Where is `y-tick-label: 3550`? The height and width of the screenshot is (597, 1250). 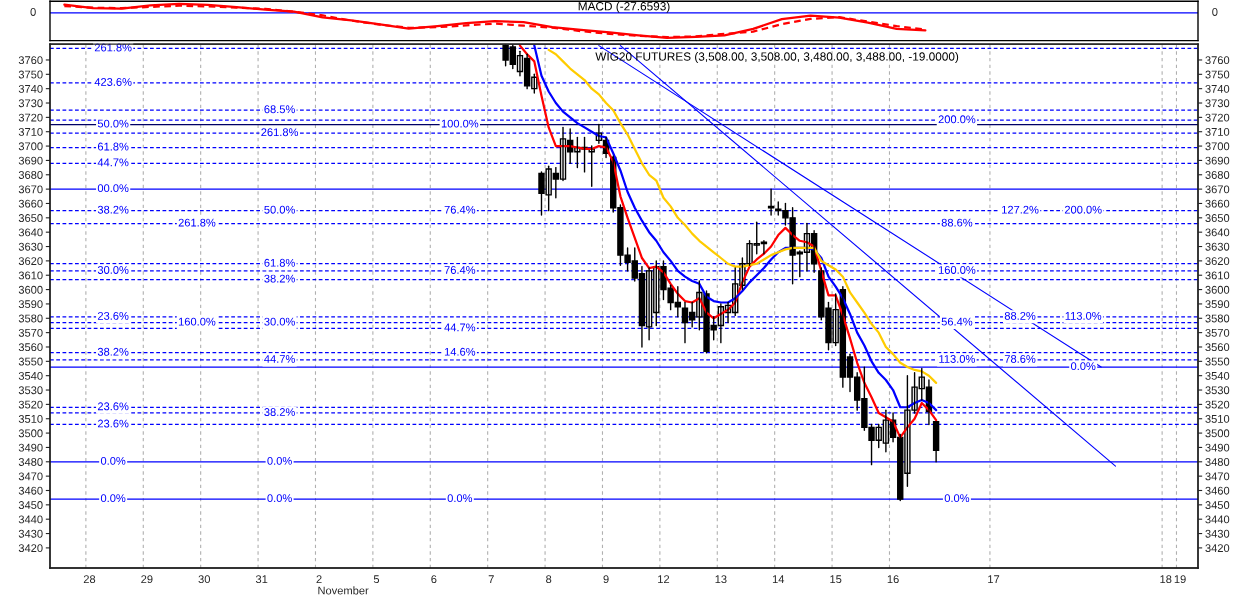 y-tick-label: 3550 is located at coordinates (30, 361).